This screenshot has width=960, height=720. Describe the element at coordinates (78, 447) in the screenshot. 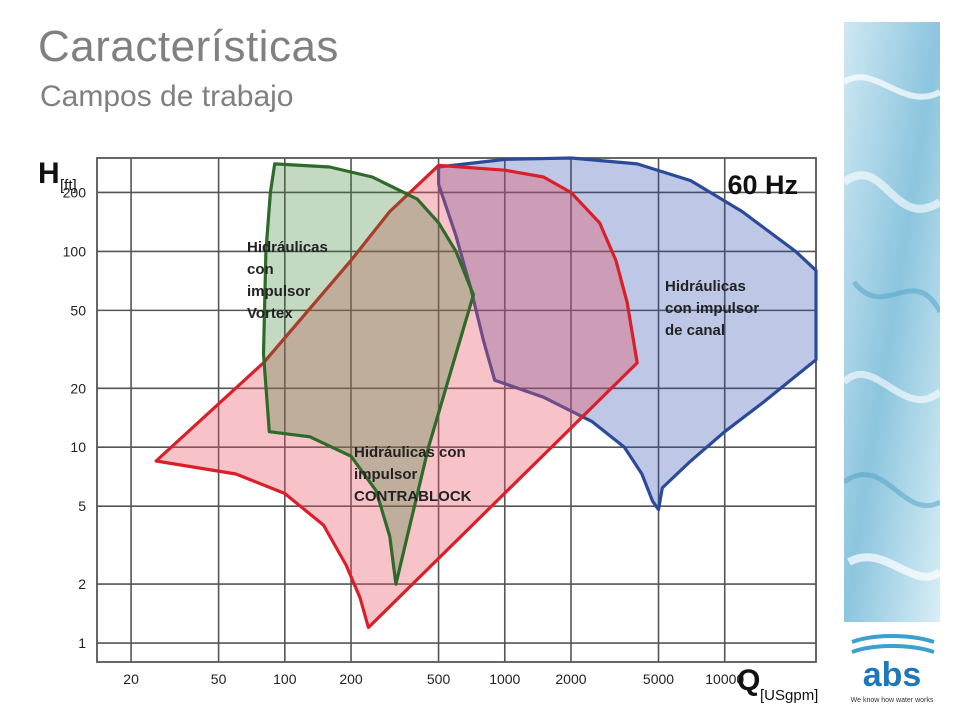

I see `y-tick-label: 10` at that location.